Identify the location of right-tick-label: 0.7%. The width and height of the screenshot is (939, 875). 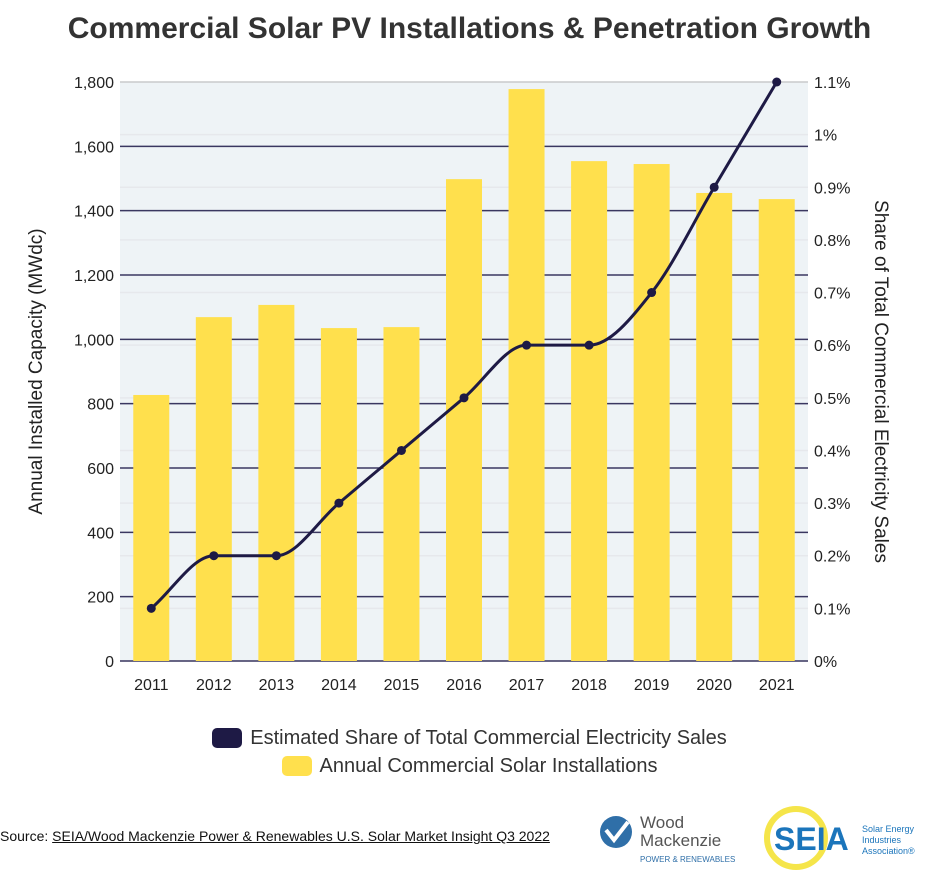
(832, 294).